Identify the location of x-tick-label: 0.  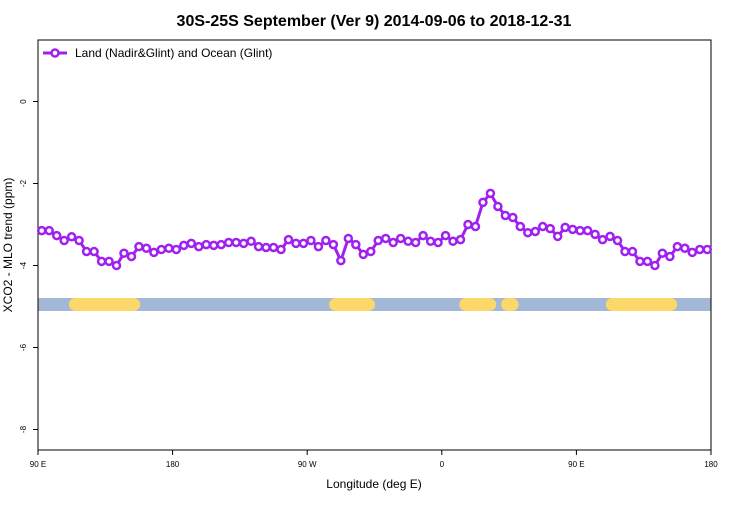
(442, 464).